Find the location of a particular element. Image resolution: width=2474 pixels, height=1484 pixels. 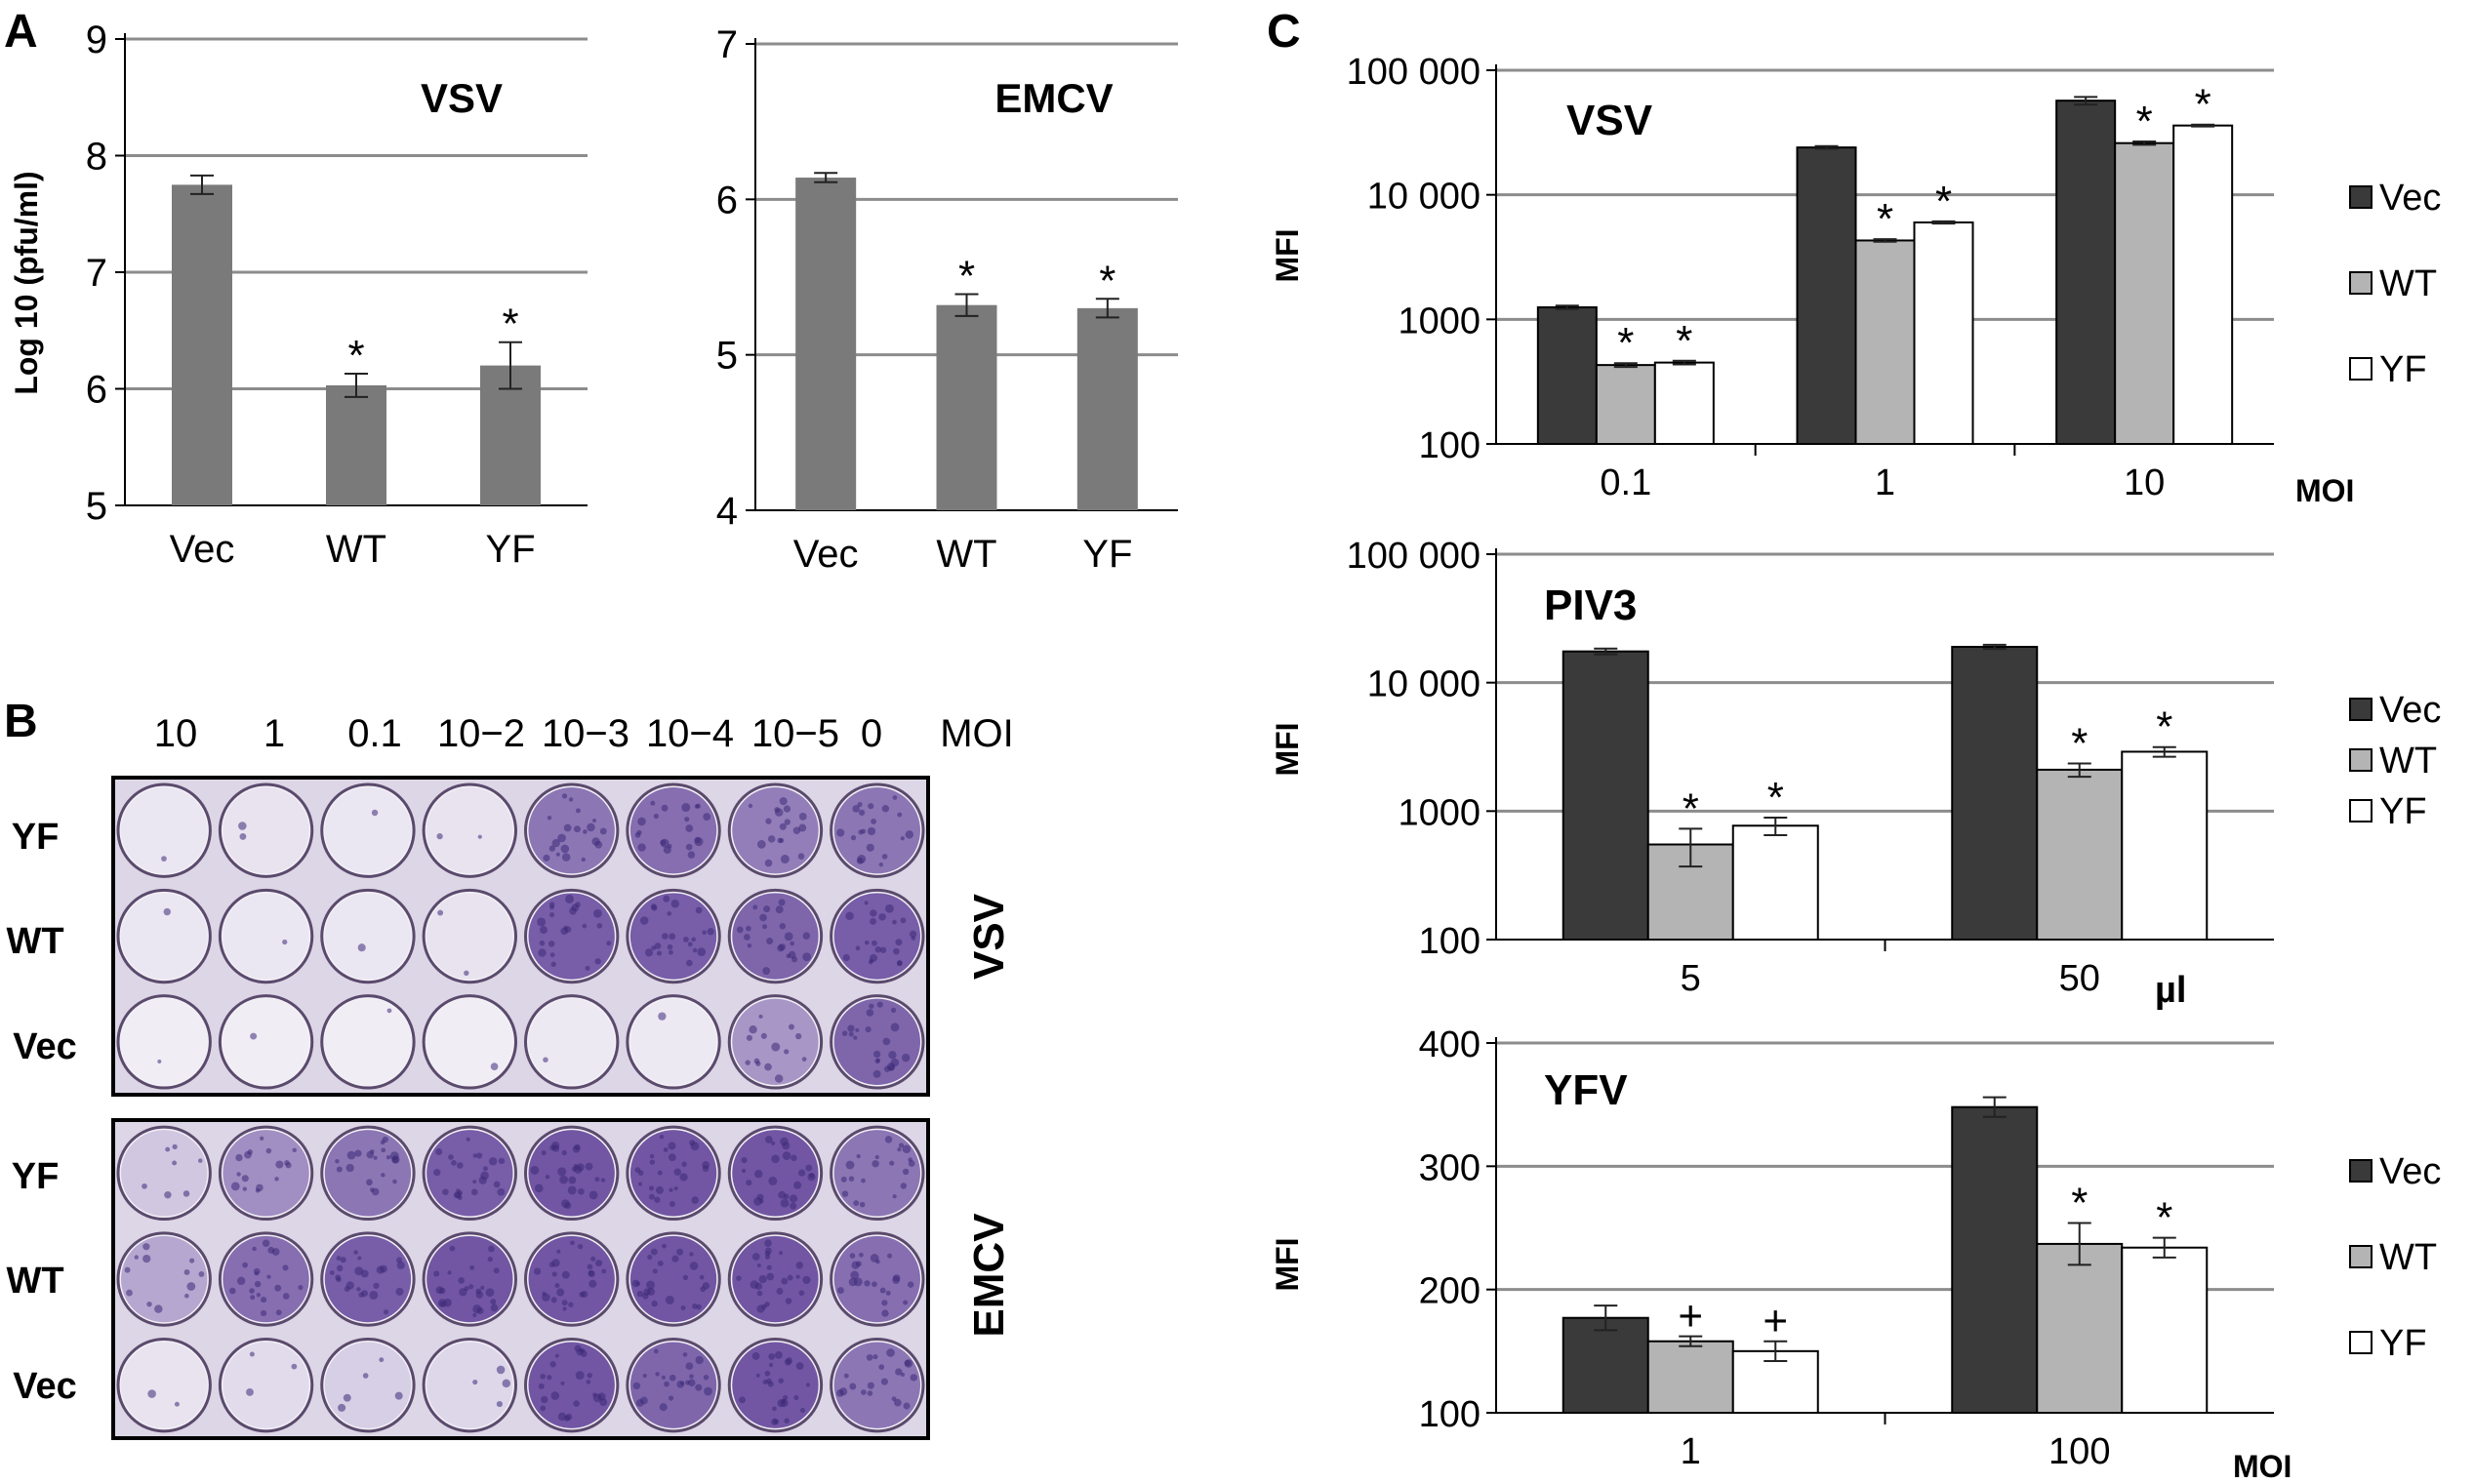

bar-vec is located at coordinates (202, 344).